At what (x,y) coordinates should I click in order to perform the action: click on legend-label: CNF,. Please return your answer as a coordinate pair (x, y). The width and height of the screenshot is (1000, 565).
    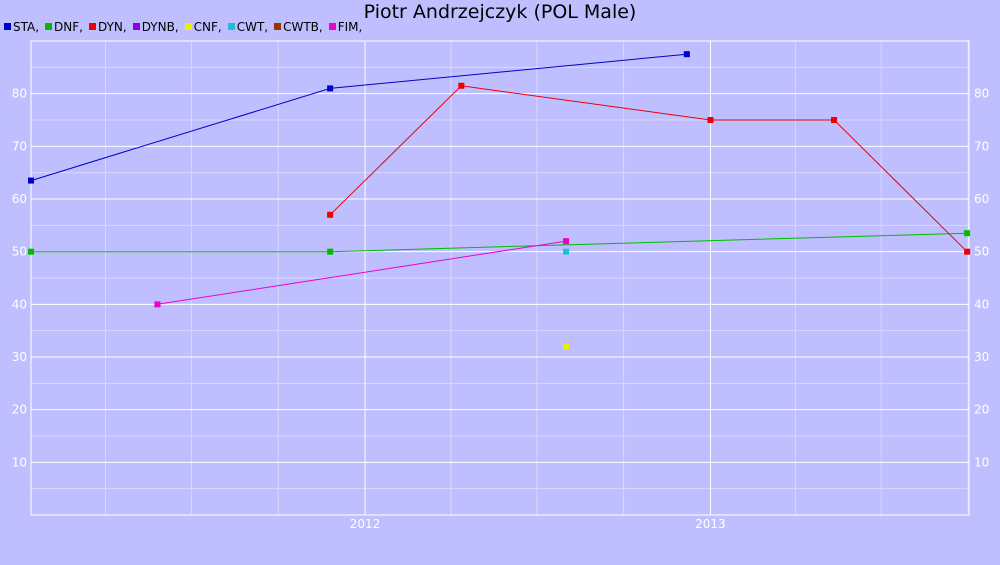
    Looking at the image, I should click on (207, 27).